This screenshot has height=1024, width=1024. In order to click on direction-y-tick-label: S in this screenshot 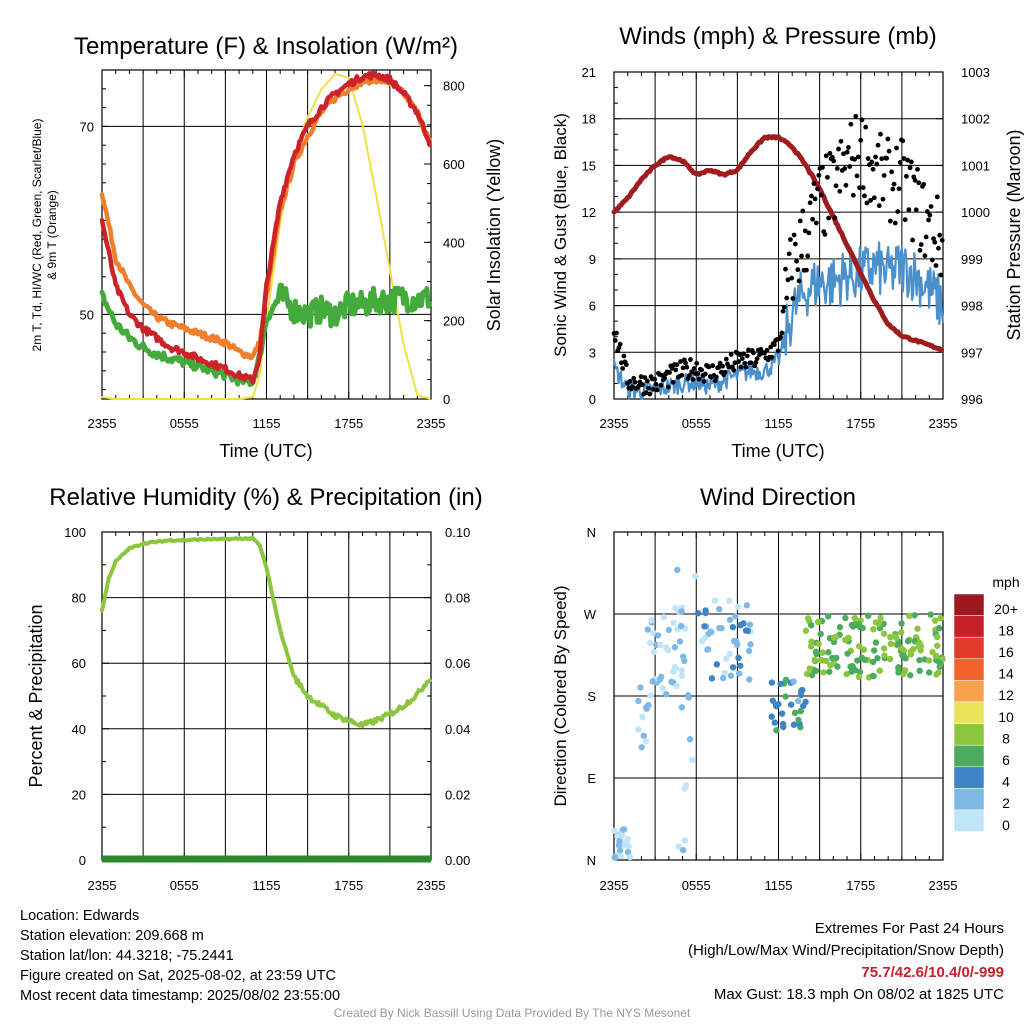, I will do `click(591, 696)`.